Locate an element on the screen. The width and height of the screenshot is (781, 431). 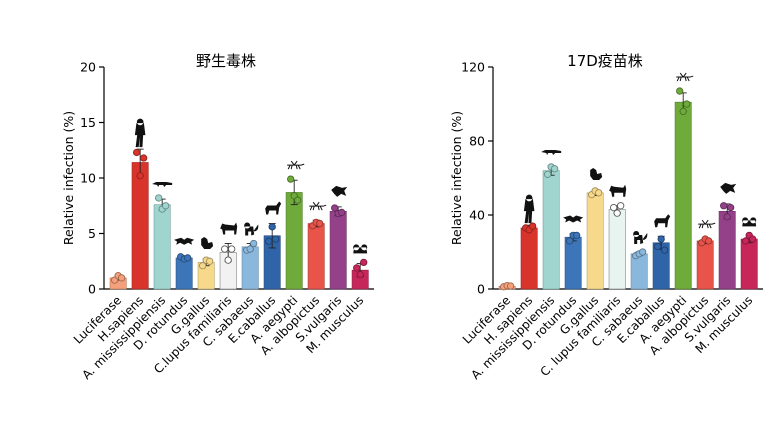
y-tick-label: 5 is located at coordinates (92, 233).